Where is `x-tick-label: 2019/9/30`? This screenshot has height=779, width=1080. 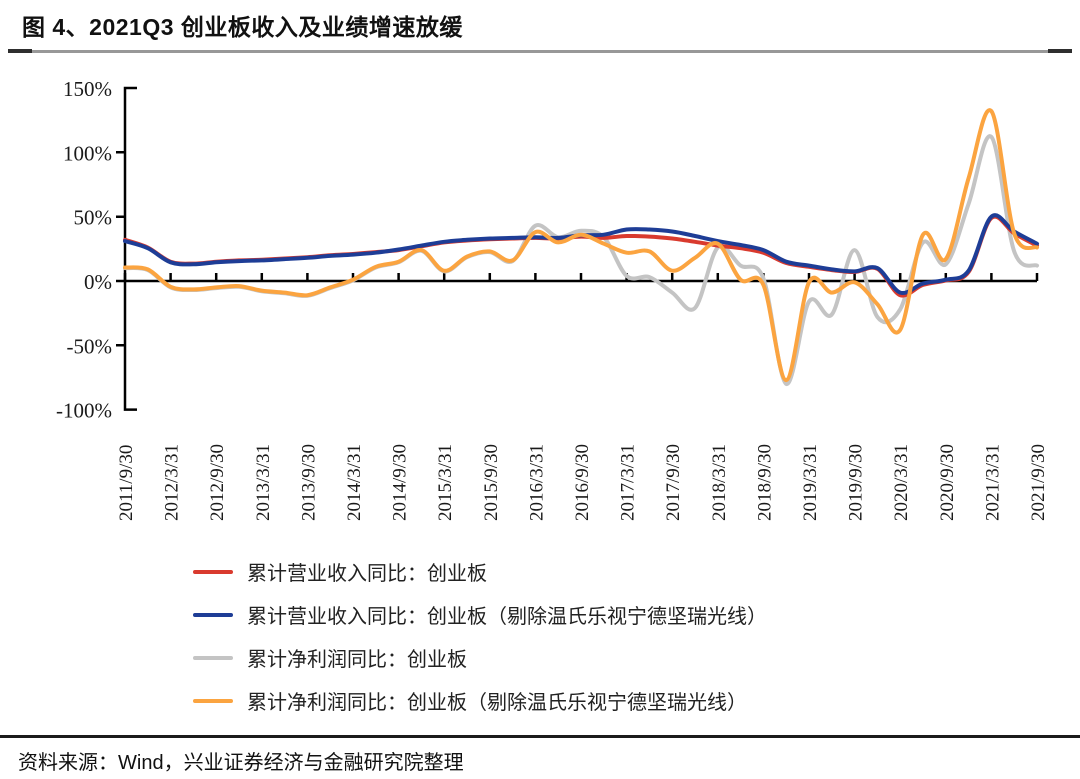 x-tick-label: 2019/9/30 is located at coordinates (856, 482).